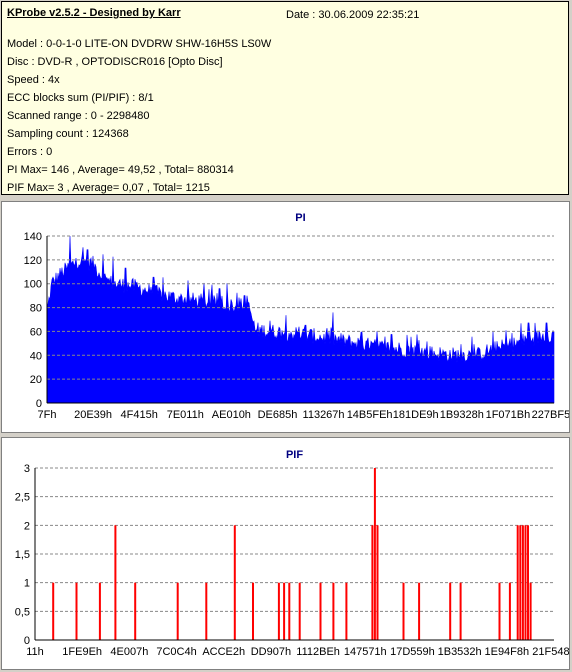 This screenshot has width=572, height=672. Describe the element at coordinates (33, 261) in the screenshot. I see `pi-y-tick: 120` at that location.